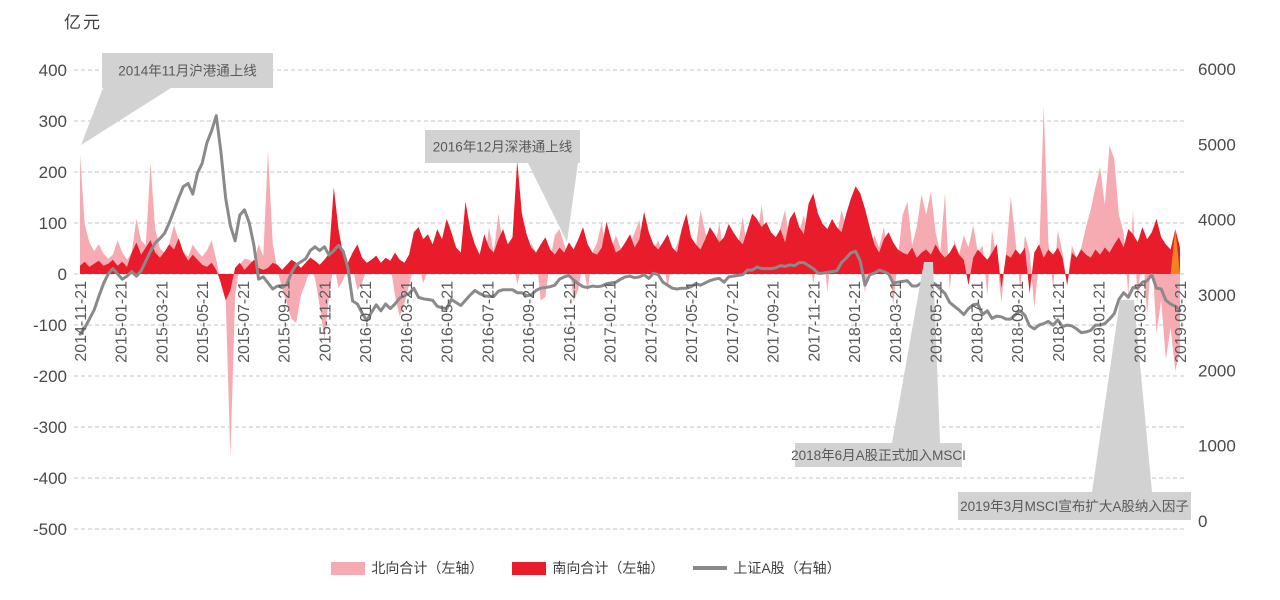 The height and width of the screenshot is (600, 1280). I want to click on x-axis-tick-label: 2015-05-21, so click(203, 322).